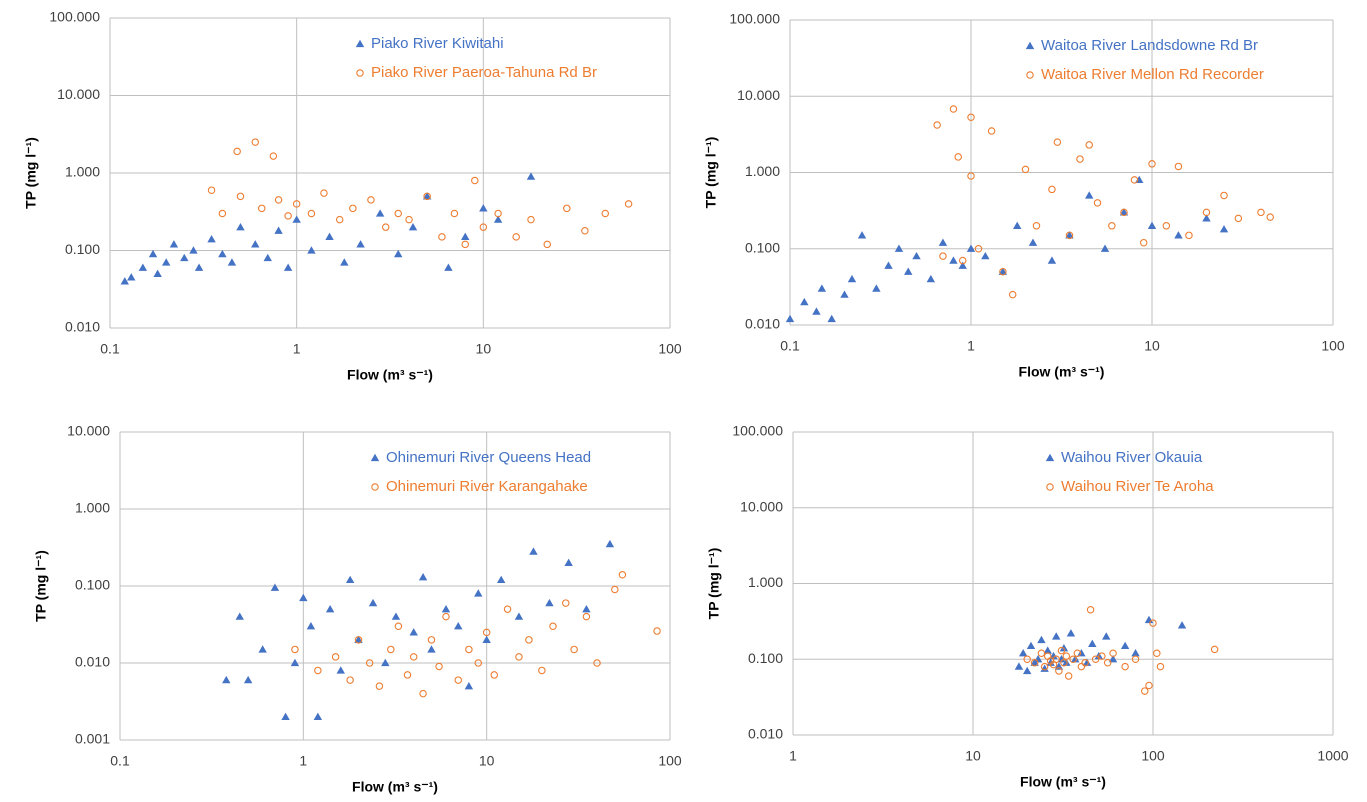 The image size is (1367, 802). What do you see at coordinates (41, 586) in the screenshot?
I see `y-axis-label: TP (mg l⁻¹)` at bounding box center [41, 586].